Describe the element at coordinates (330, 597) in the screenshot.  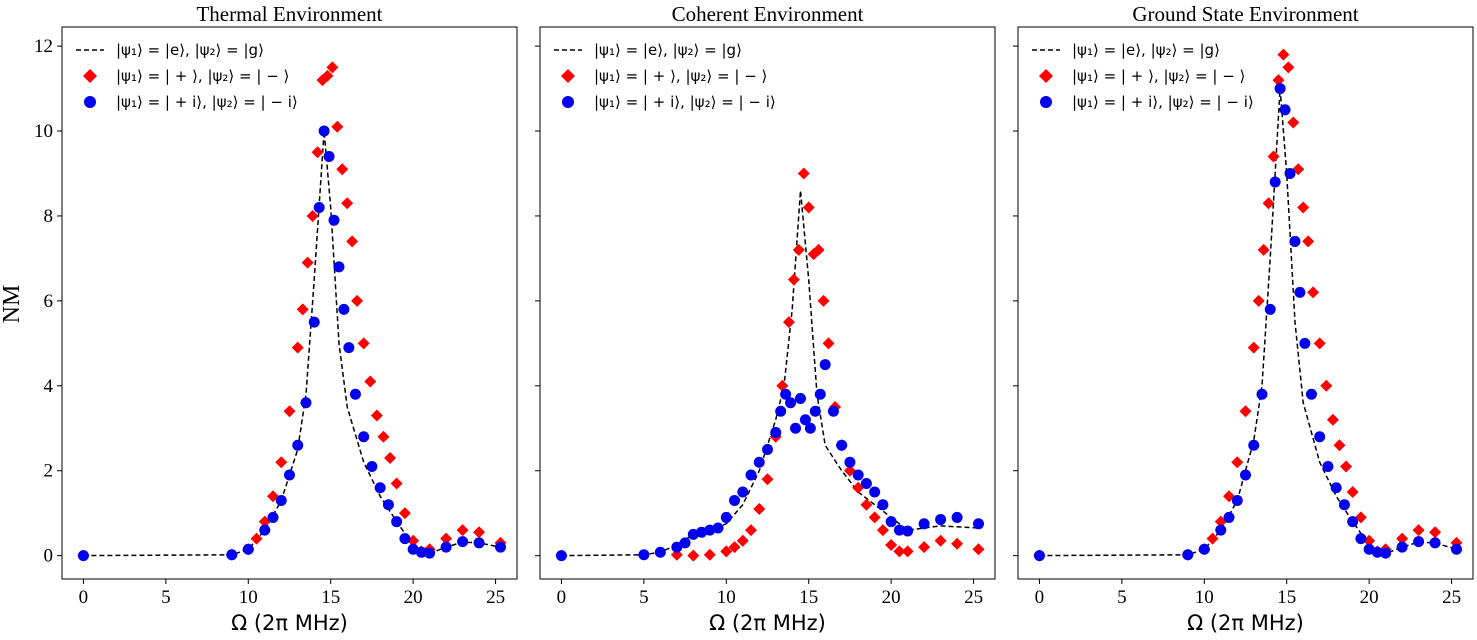
I see `x-tick-label: 15` at that location.